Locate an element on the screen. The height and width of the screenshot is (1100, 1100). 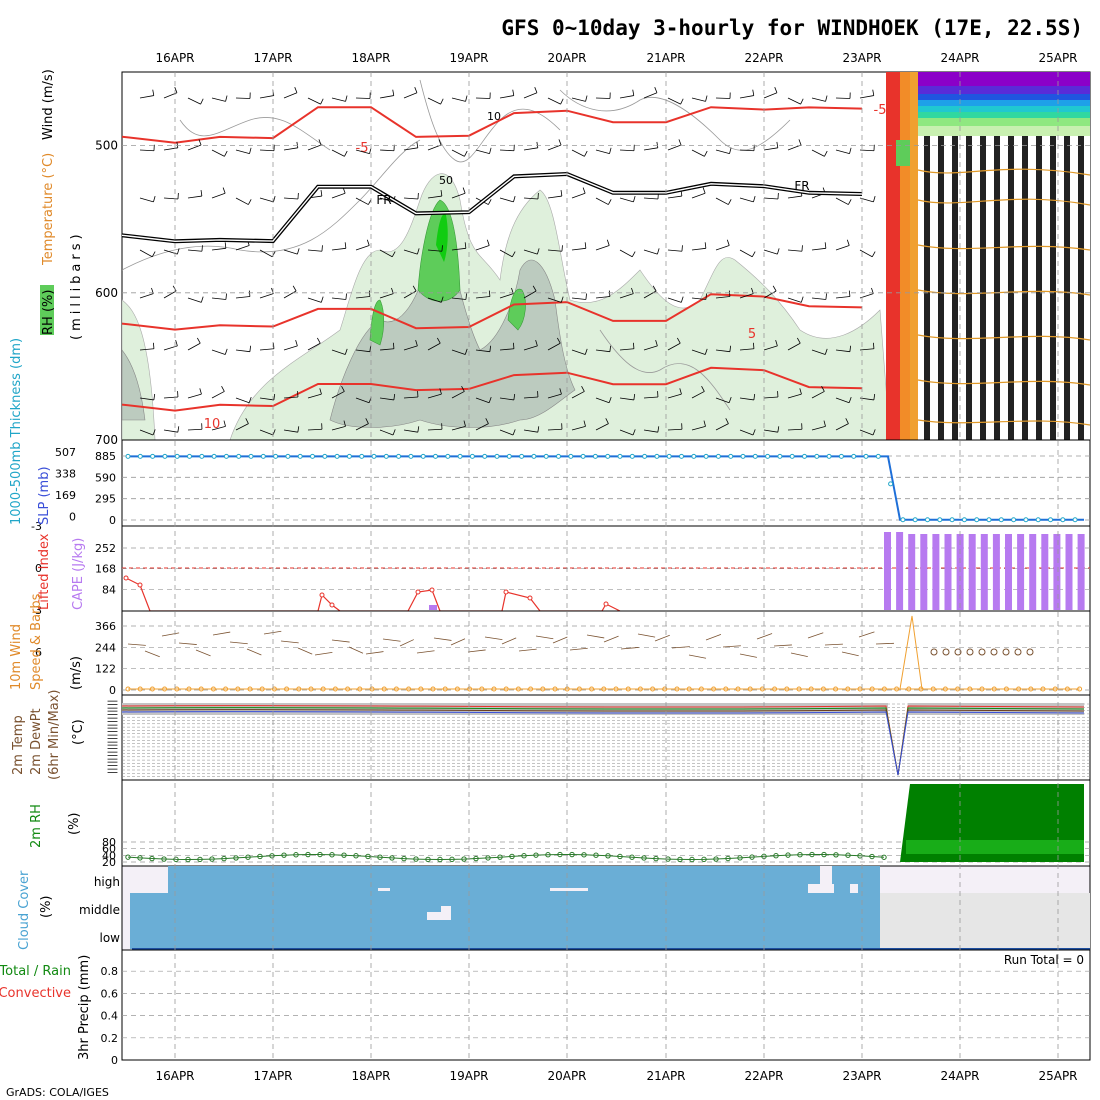
isotherm-line is located at coordinates (492, 389).